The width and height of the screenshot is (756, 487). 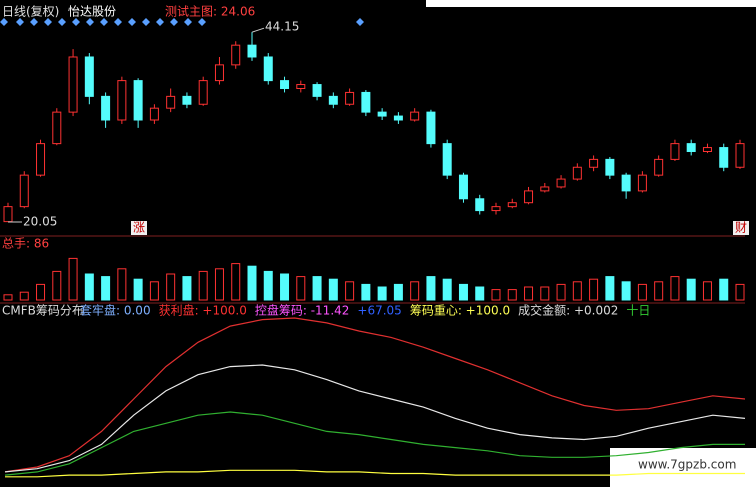 I want to click on indicator: 十日, so click(x=638, y=311).